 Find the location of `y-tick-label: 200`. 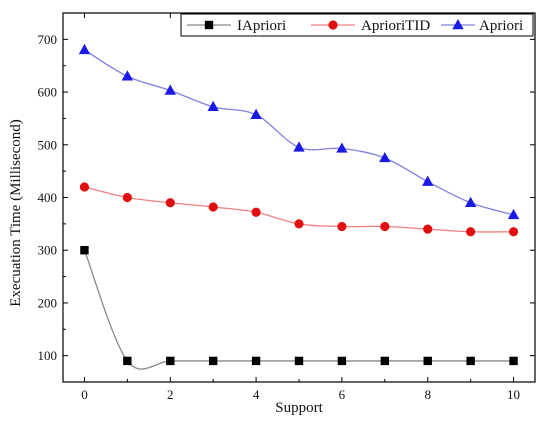

y-tick-label: 200 is located at coordinates (48, 302).